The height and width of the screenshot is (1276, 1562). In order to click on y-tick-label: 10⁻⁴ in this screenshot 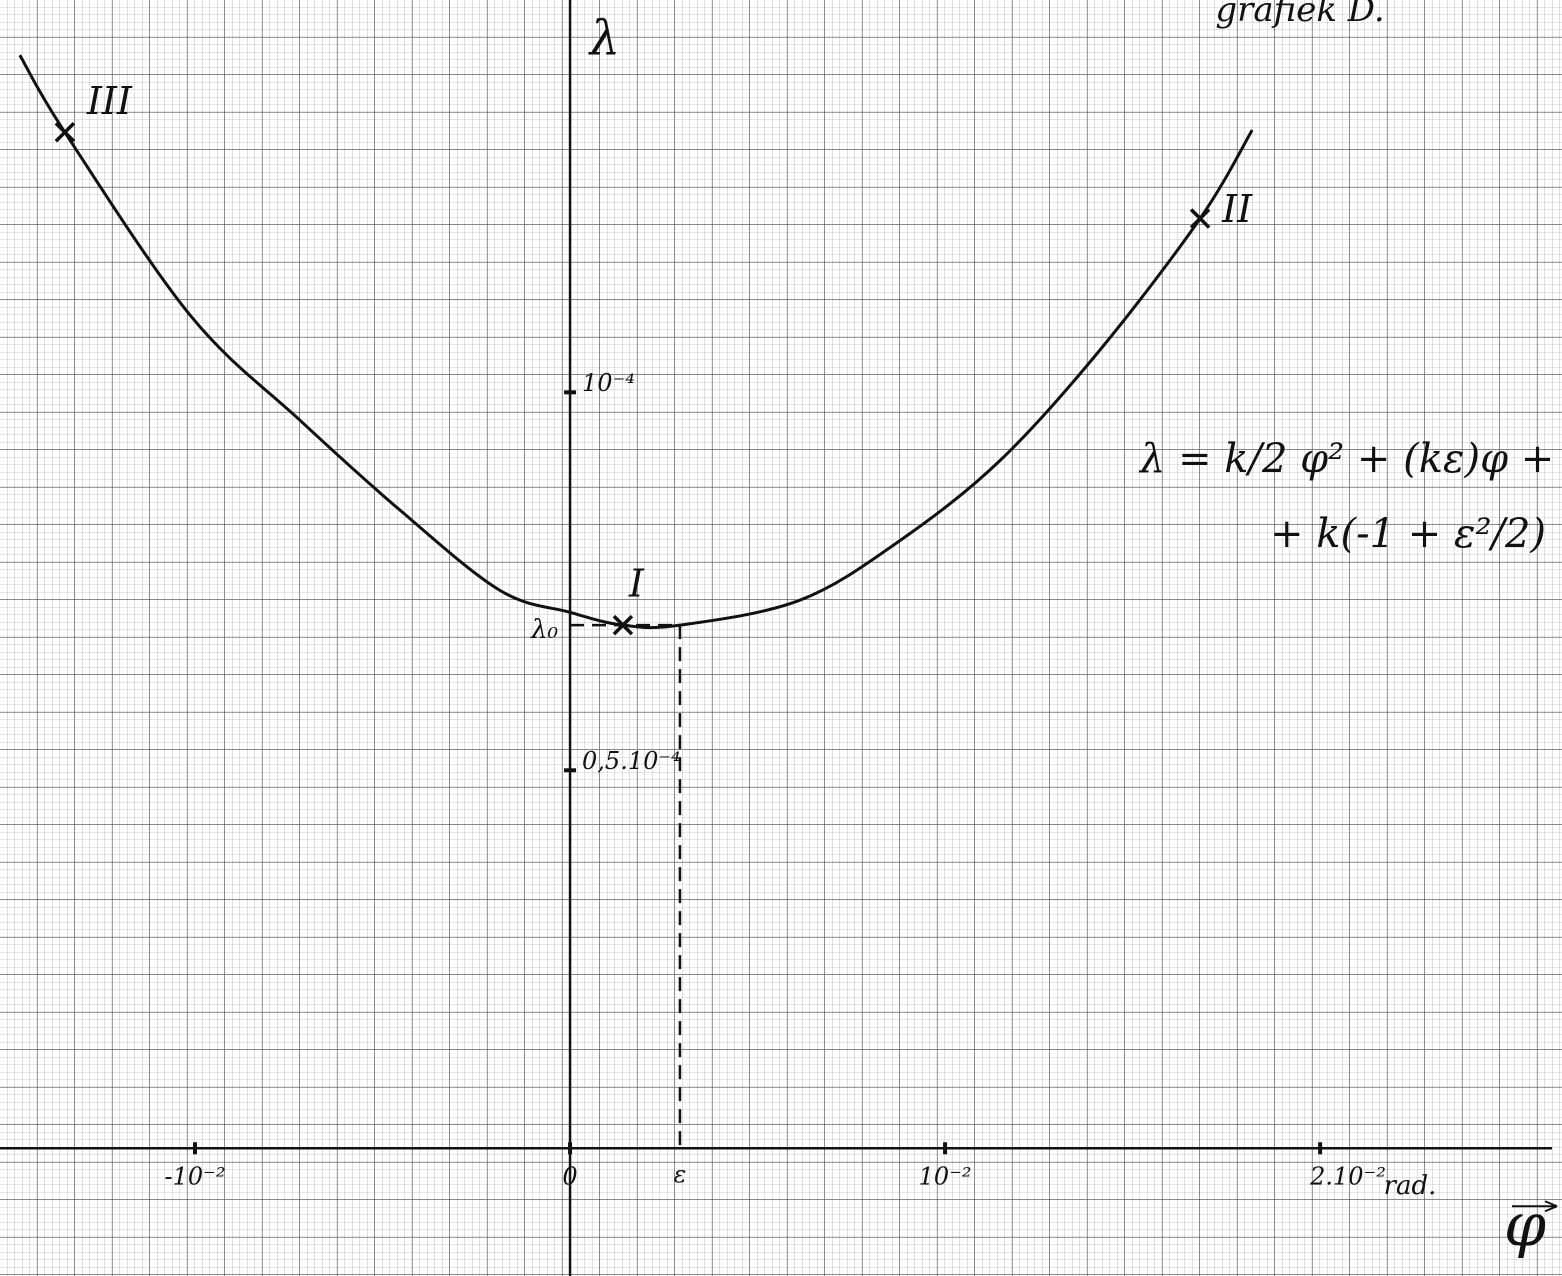, I will do `click(608, 383)`.